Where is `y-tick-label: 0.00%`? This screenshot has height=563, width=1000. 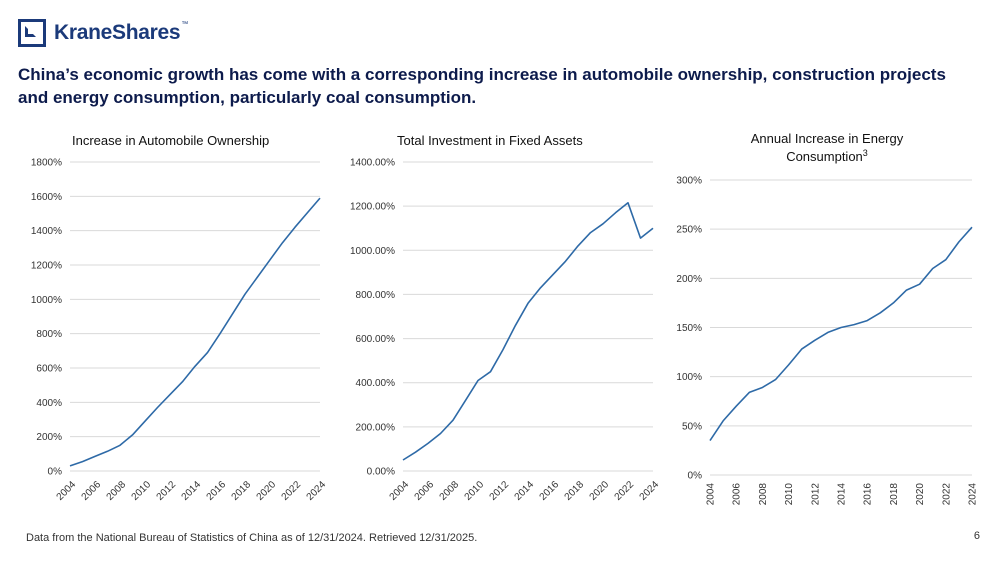
y-tick-label: 0.00% is located at coordinates (381, 472).